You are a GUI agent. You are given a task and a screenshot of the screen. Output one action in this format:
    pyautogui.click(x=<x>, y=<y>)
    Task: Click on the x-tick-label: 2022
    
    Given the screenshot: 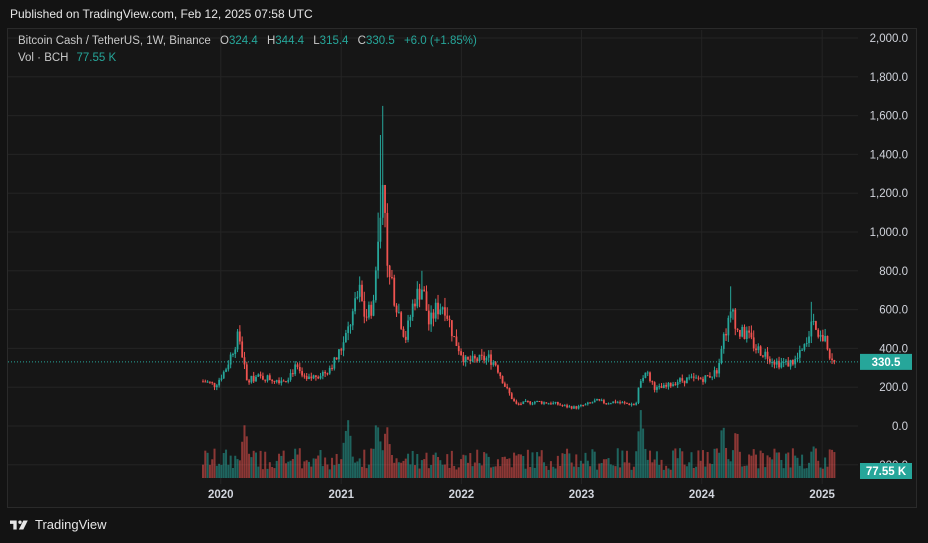 What is the action you would take?
    pyautogui.click(x=462, y=495)
    